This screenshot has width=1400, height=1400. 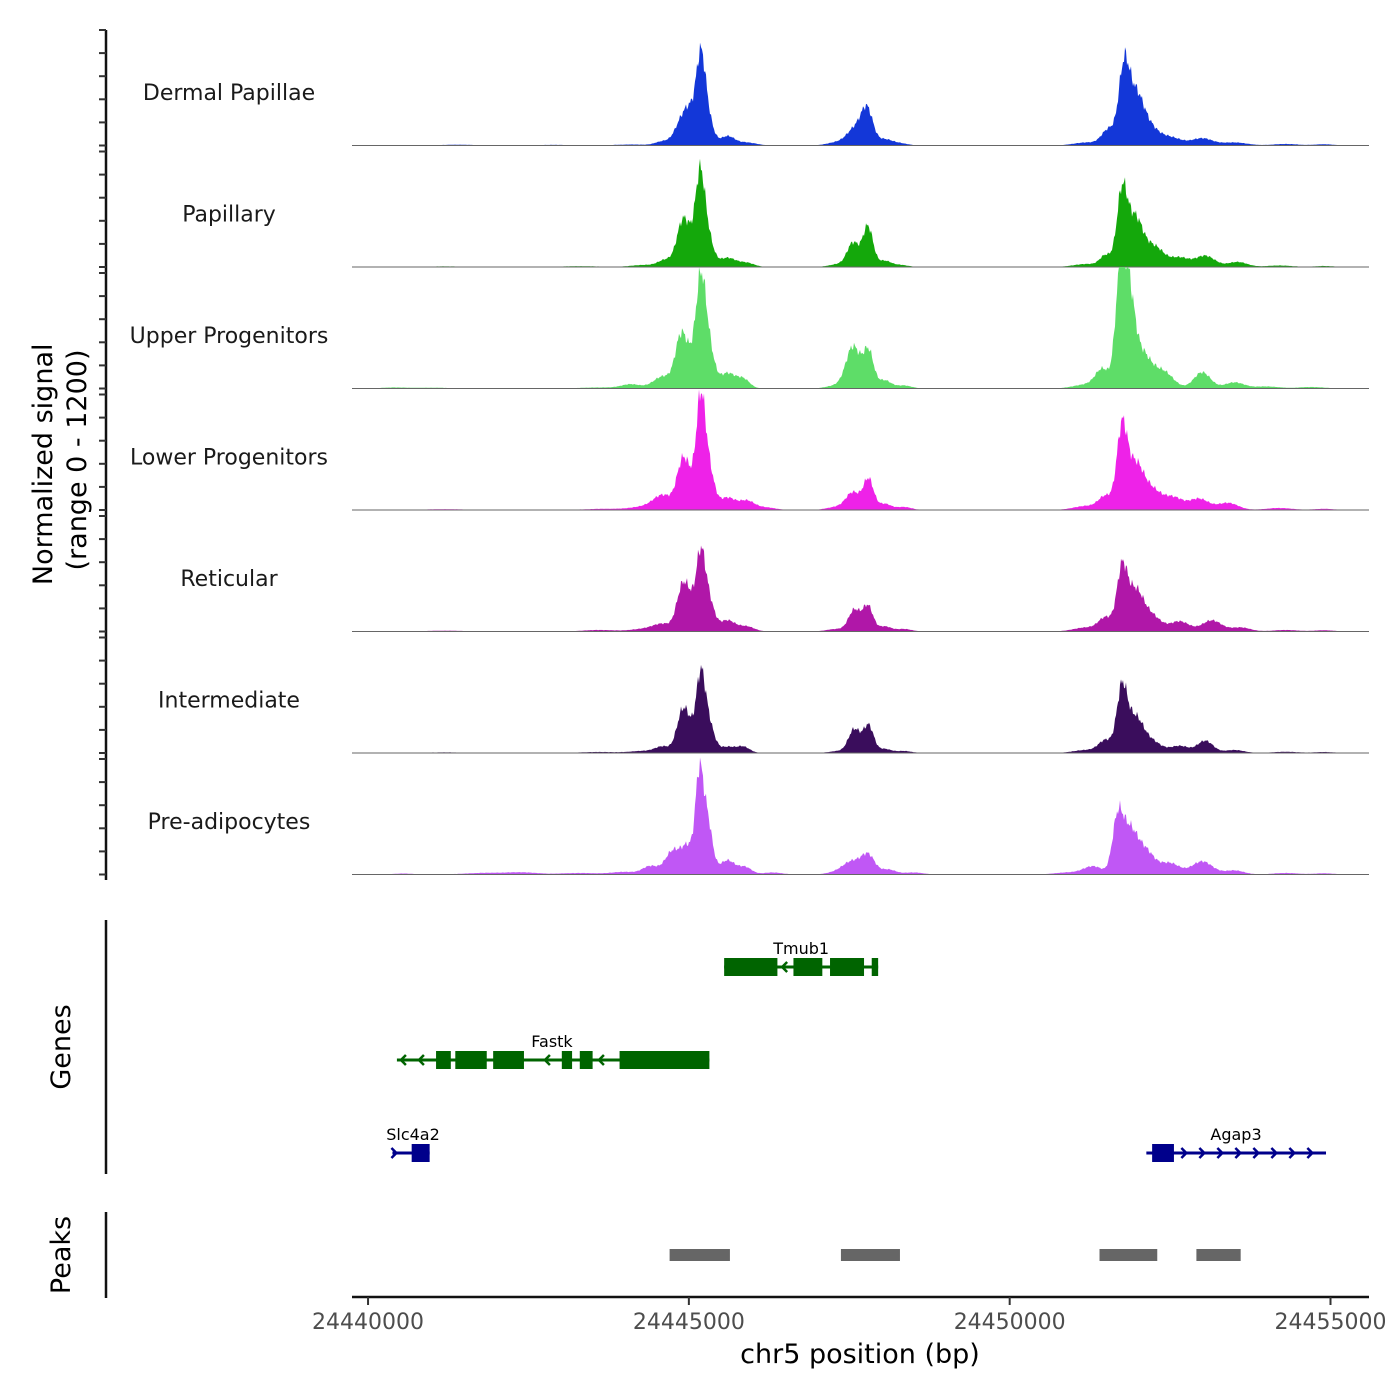 I want to click on gene-fastk: Fastk, so click(x=553, y=1050).